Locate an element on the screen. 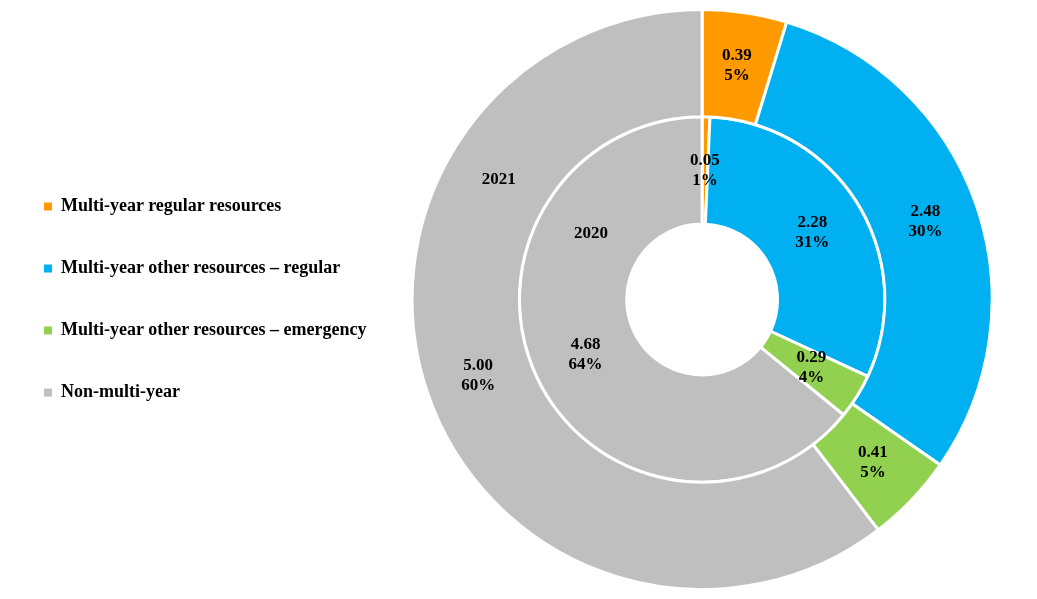 The width and height of the screenshot is (1037, 599). legend-label: Multi-year other resources – emergency is located at coordinates (214, 329).